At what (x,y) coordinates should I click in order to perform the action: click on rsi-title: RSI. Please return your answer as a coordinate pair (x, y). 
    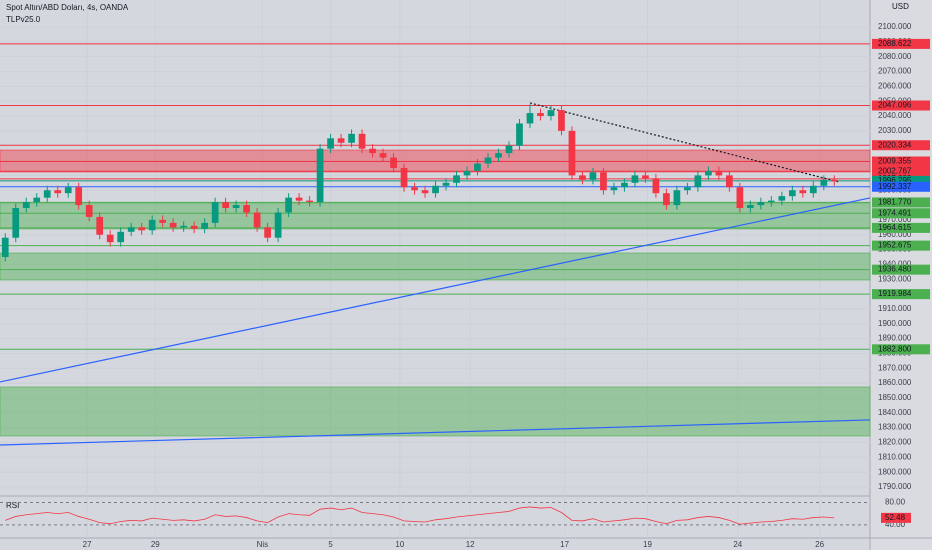
    Looking at the image, I should click on (12, 505).